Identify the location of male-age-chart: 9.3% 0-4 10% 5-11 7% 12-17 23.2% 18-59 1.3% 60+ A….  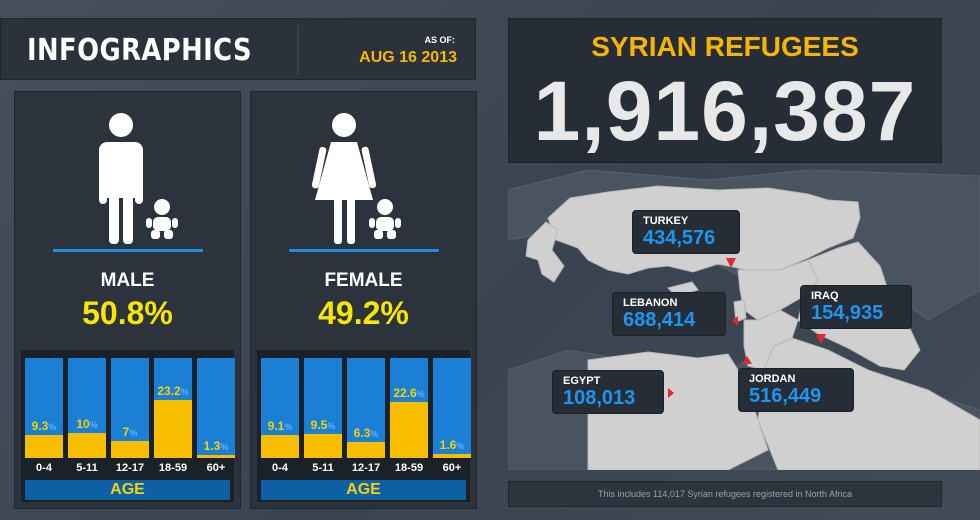
(128, 426).